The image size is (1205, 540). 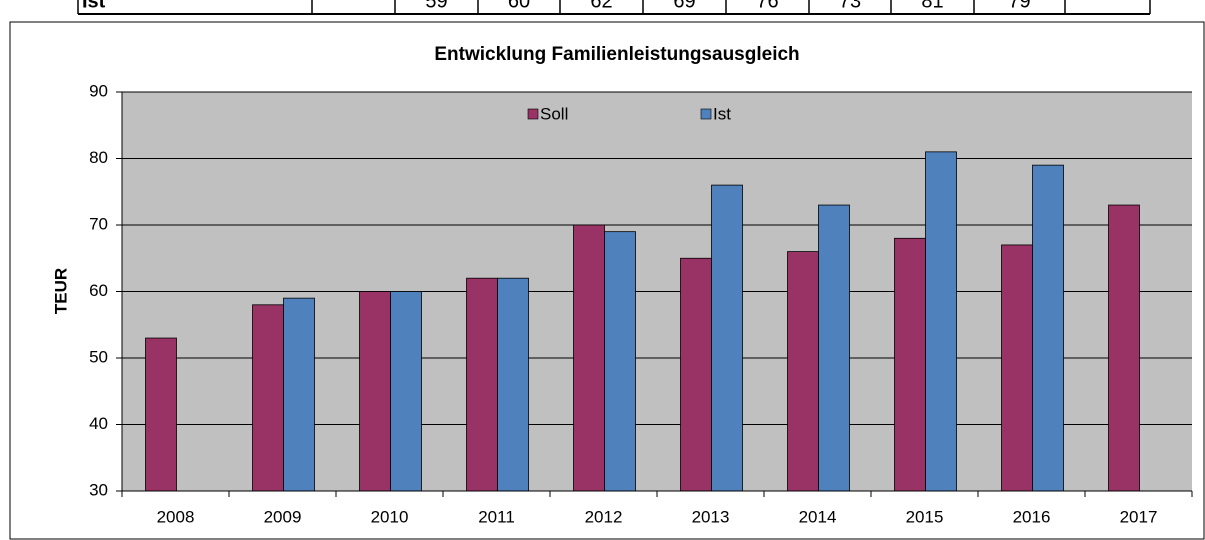 What do you see at coordinates (496, 516) in the screenshot?
I see `x-tick-label: 2011` at bounding box center [496, 516].